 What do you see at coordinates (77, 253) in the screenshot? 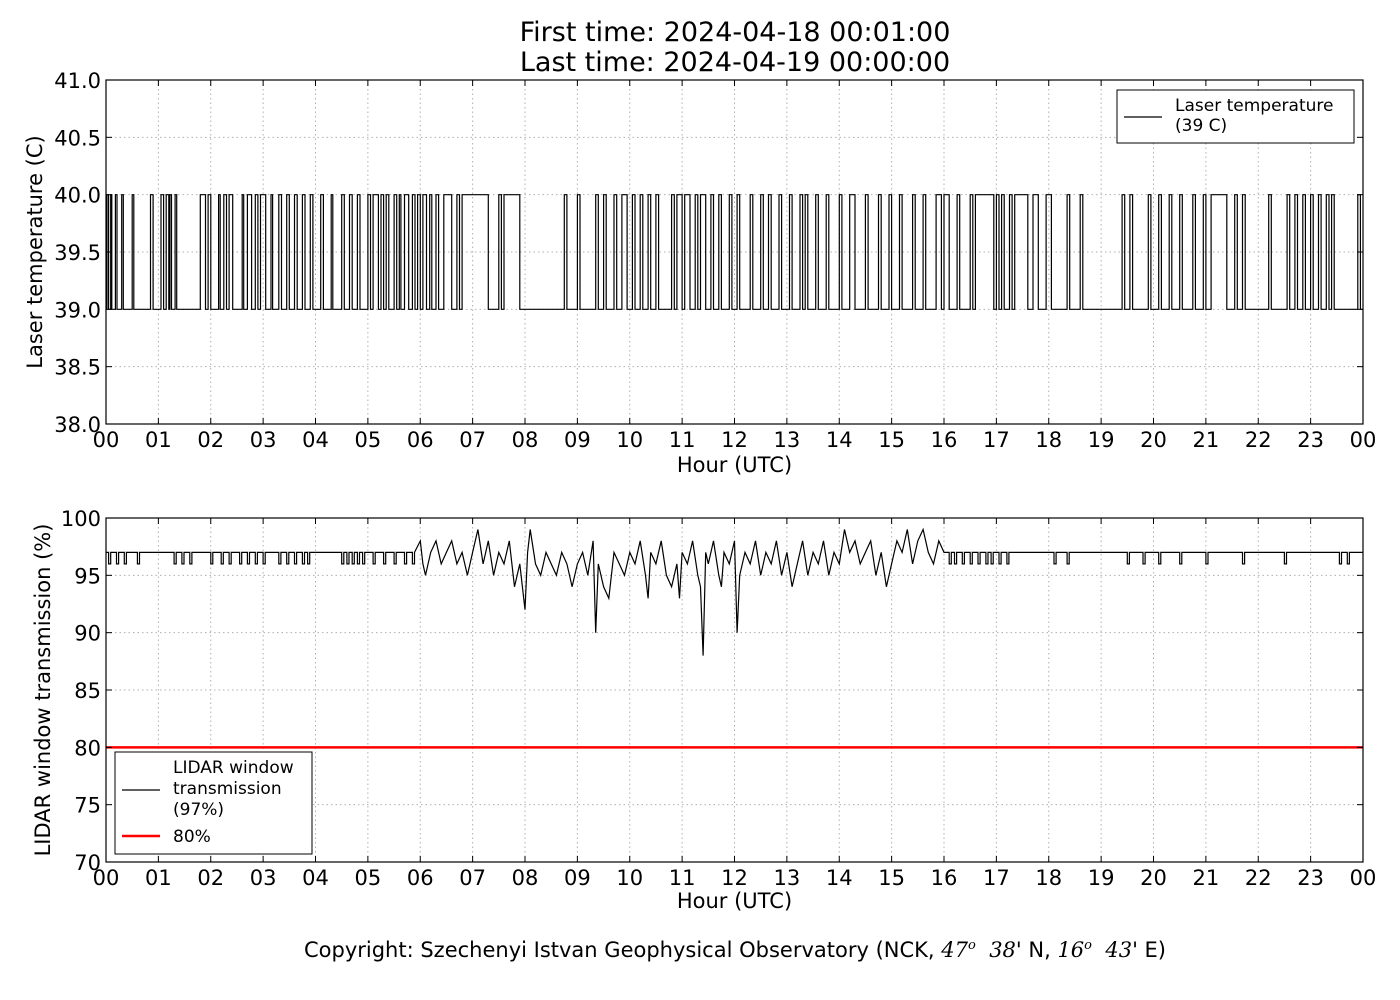
I see `y-tick-label: 39.5` at bounding box center [77, 253].